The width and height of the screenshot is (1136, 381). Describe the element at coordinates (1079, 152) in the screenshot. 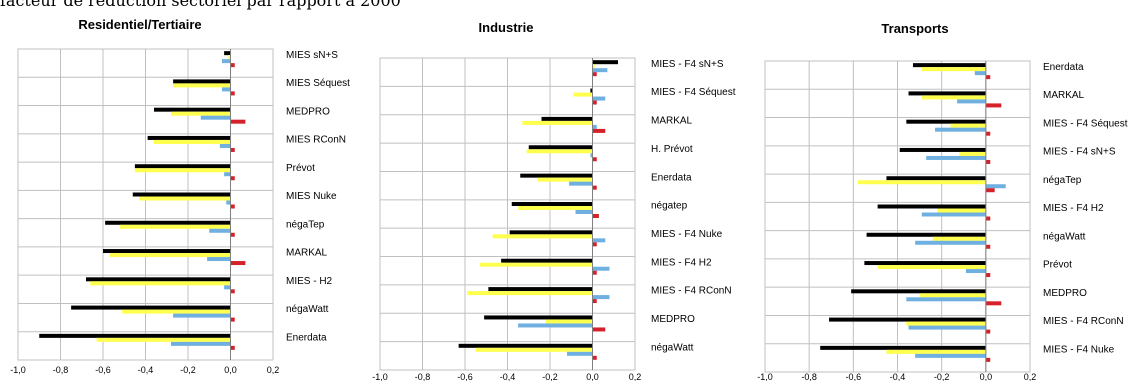

I see `category-label: MIES - F4 sN+S` at that location.